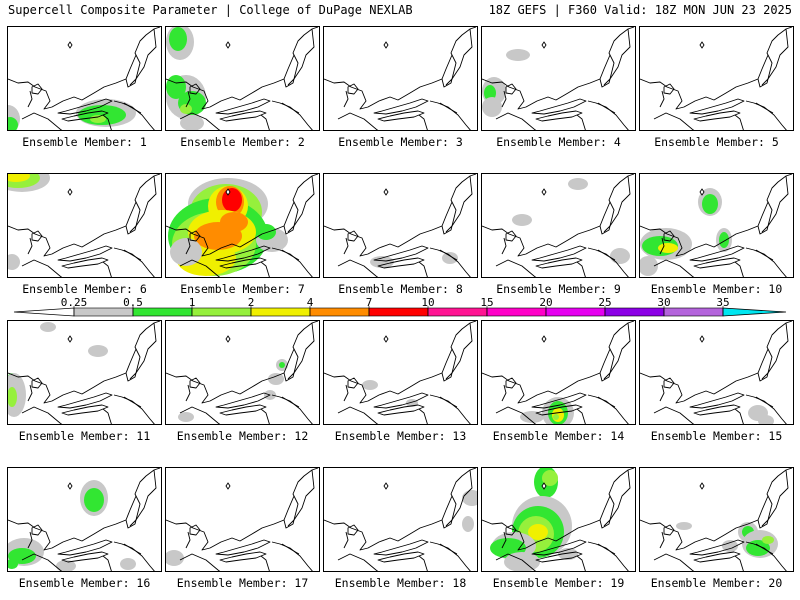 The height and width of the screenshot is (600, 800). Describe the element at coordinates (558, 289) in the screenshot. I see `ensemble-member-label: Ensemble Member: 9` at that location.